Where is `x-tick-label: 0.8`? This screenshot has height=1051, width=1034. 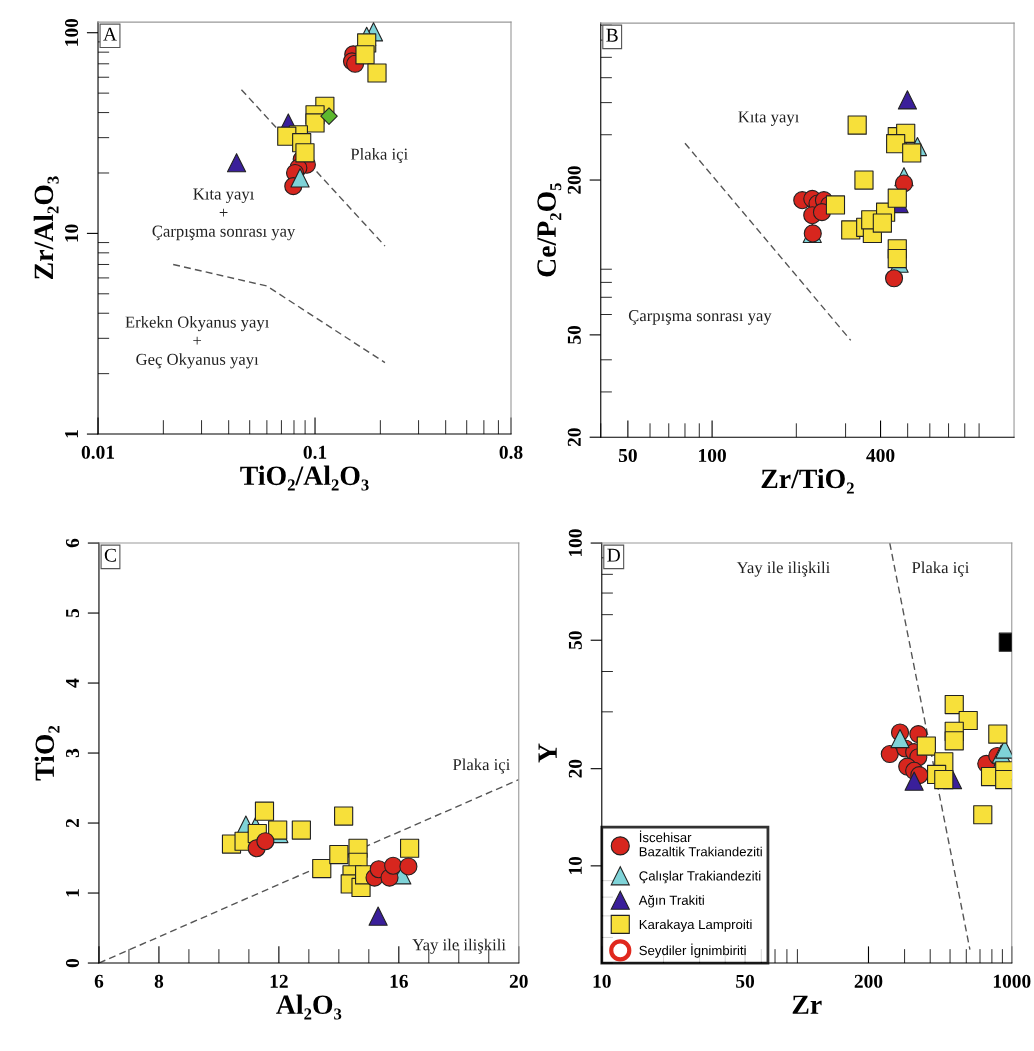
x-tick-label: 0.8 is located at coordinates (511, 452).